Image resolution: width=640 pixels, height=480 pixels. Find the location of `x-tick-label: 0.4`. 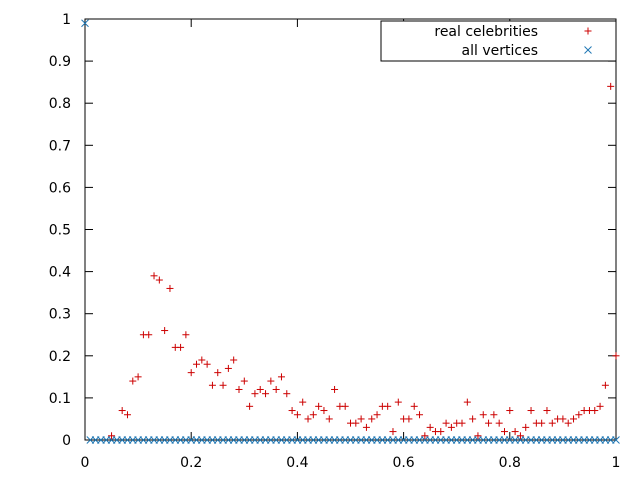

x-tick-label: 0.4 is located at coordinates (297, 463).